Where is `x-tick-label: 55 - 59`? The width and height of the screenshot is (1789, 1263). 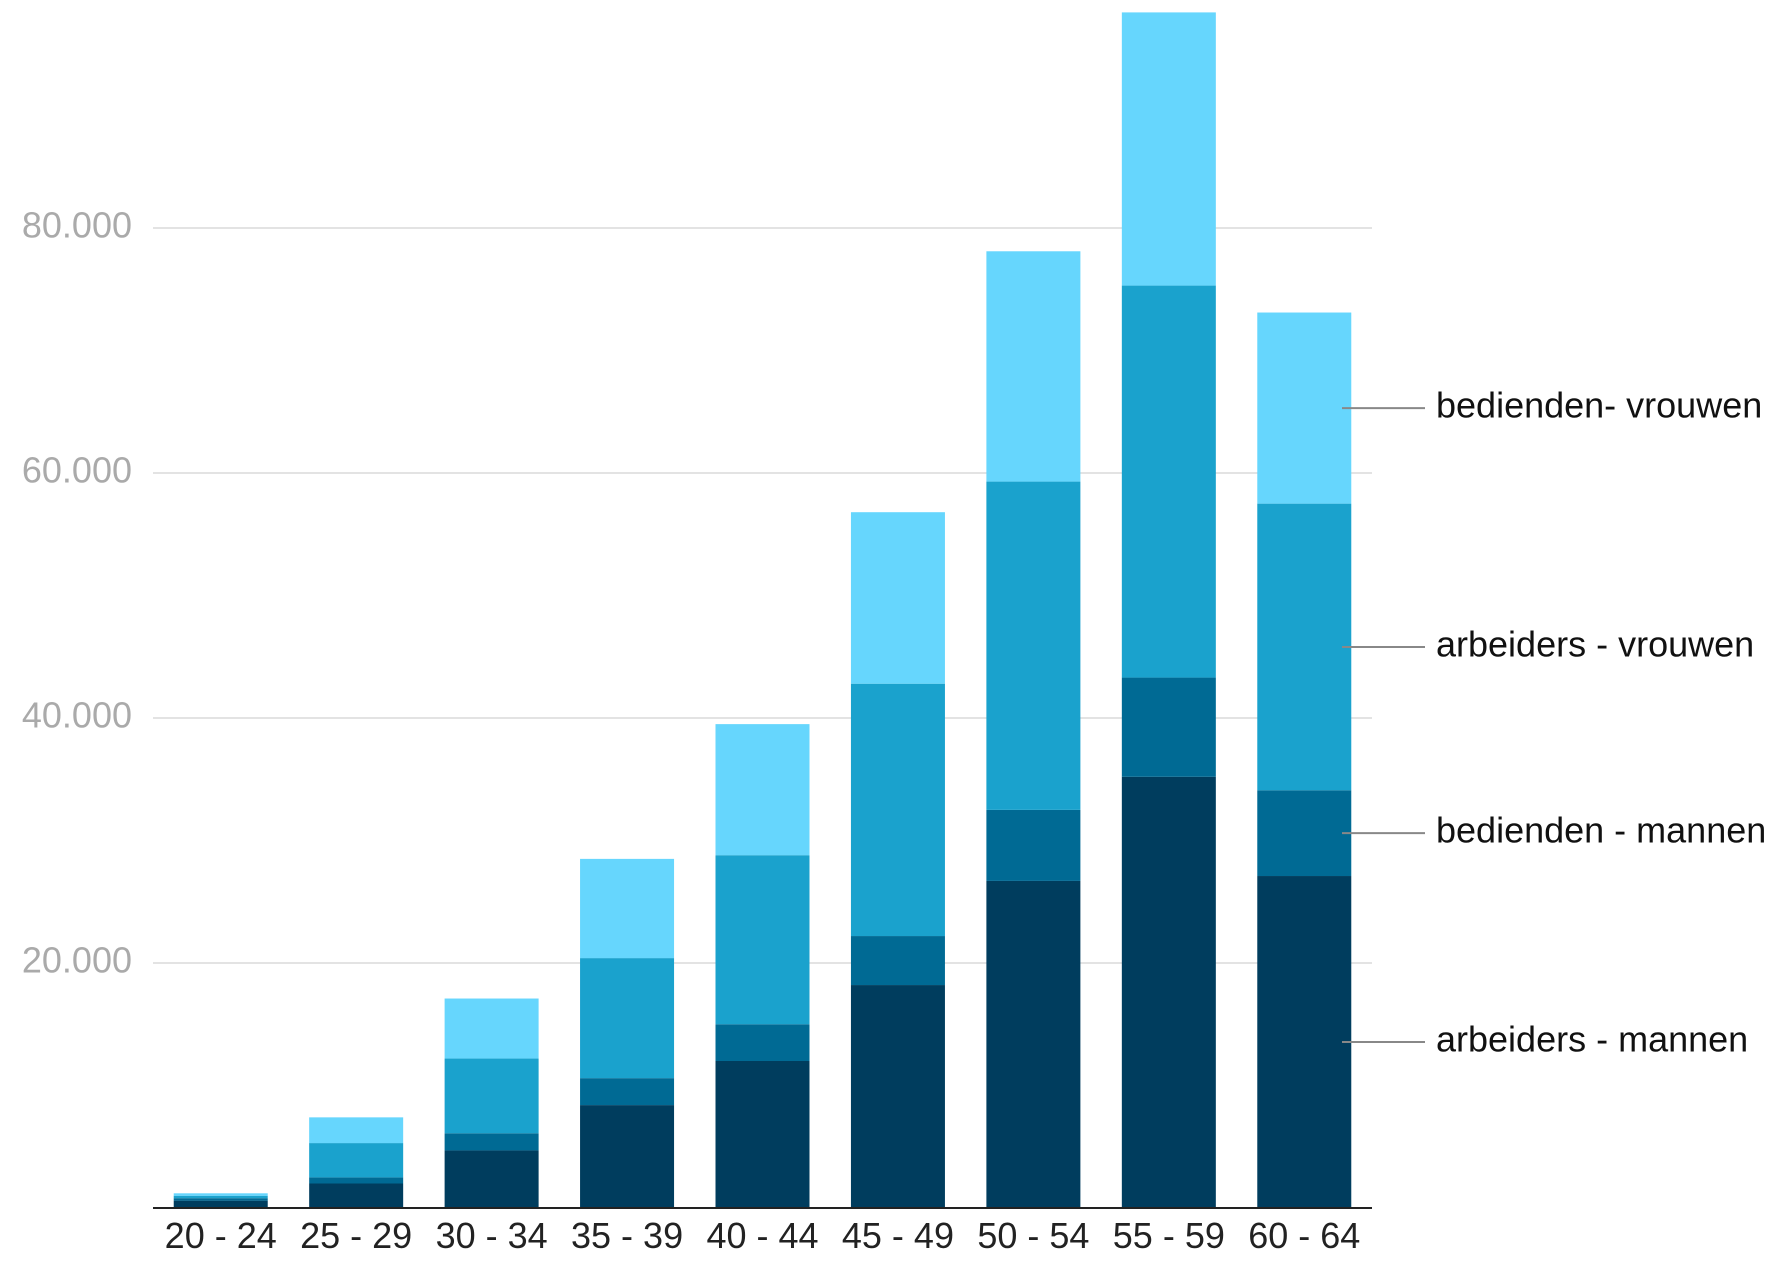
x-tick-label: 55 - 59 is located at coordinates (1169, 1235).